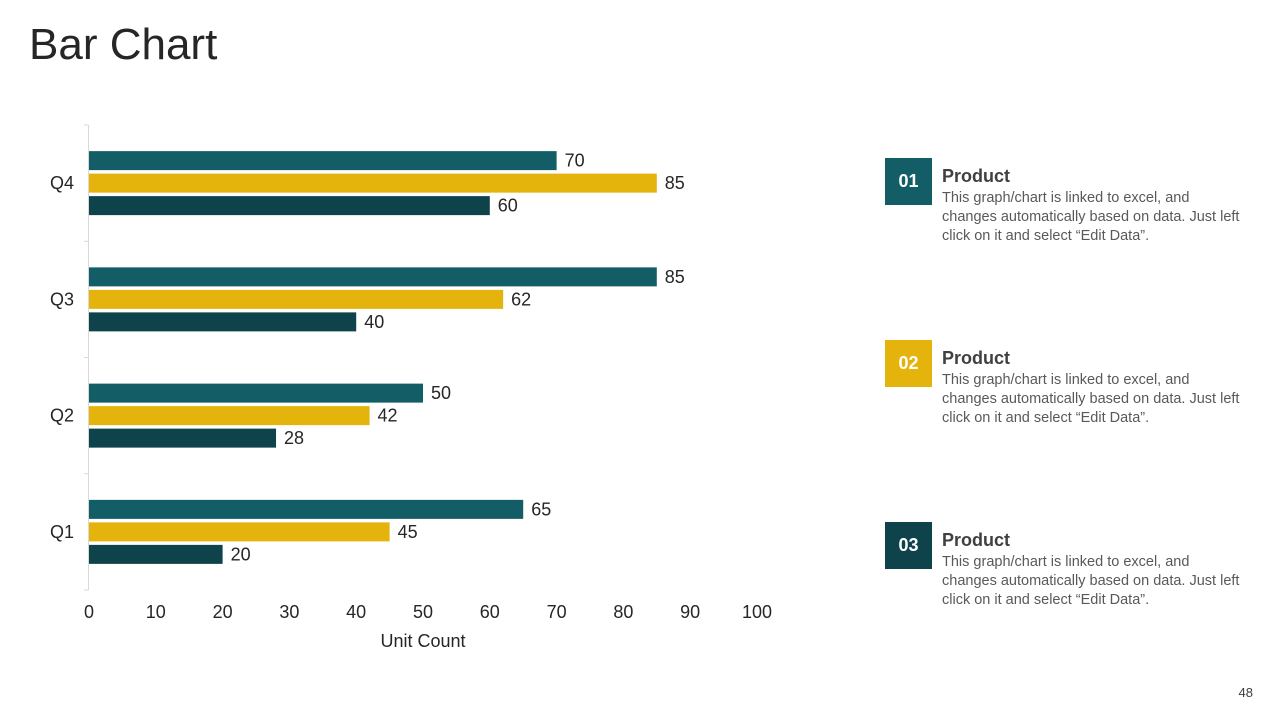 The image size is (1280, 720). I want to click on category-label: Q2, so click(62, 416).